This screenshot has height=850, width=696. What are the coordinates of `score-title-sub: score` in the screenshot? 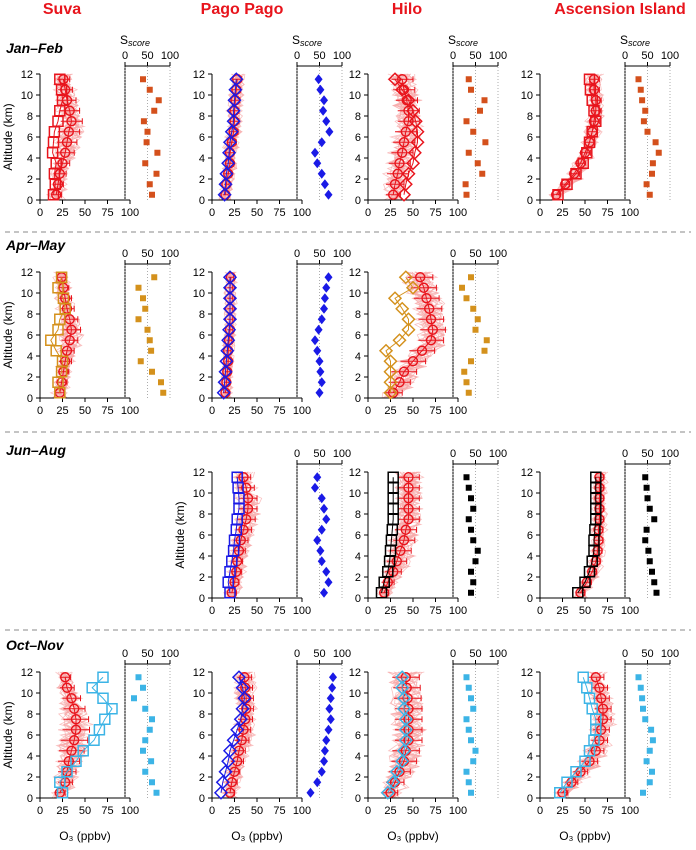 It's located at (311, 43).